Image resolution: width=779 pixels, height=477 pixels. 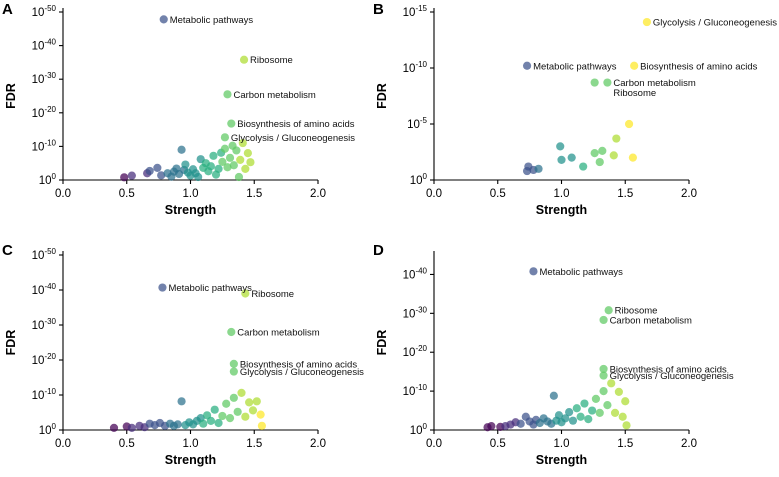 What do you see at coordinates (7, 9) in the screenshot?
I see `panel-letter: A` at bounding box center [7, 9].